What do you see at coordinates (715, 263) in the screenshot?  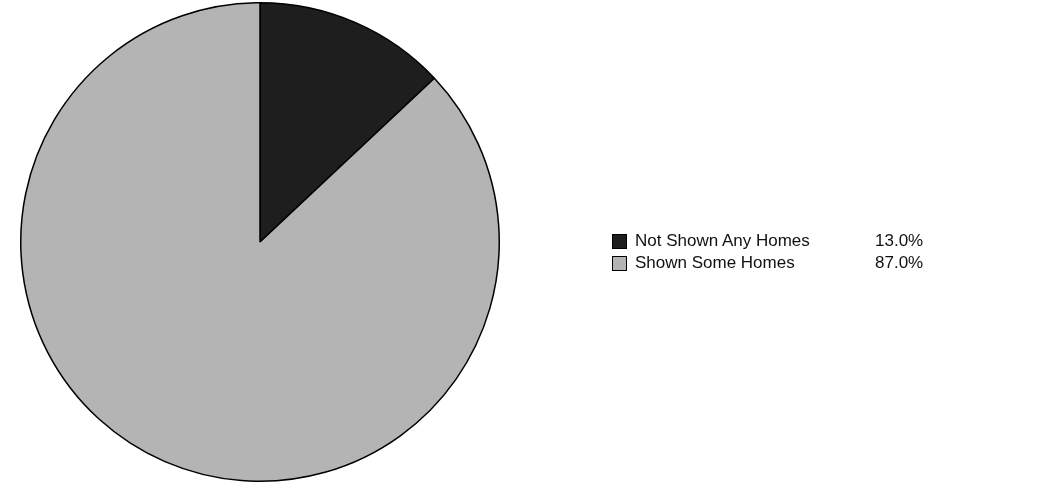 I see `legend-label: Shown Some Homes` at bounding box center [715, 263].